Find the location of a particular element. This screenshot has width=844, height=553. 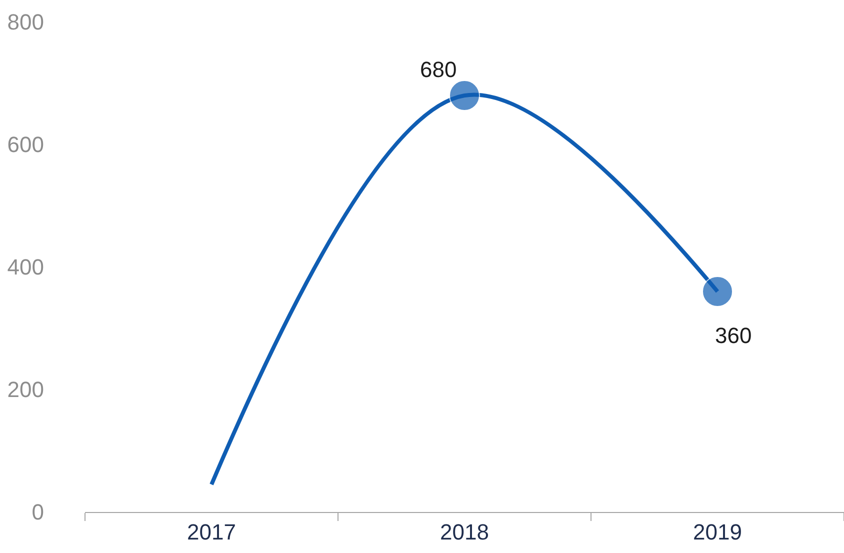

y-tick-label: 800 is located at coordinates (25, 22).